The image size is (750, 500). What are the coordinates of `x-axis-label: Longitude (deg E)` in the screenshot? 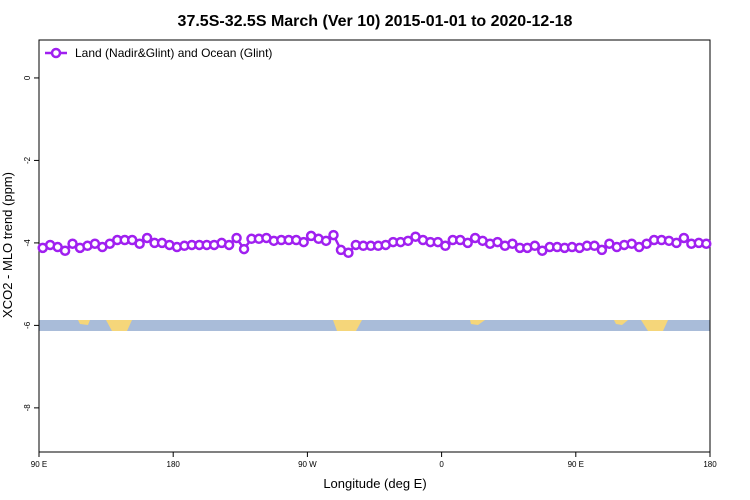 It's located at (374, 483).